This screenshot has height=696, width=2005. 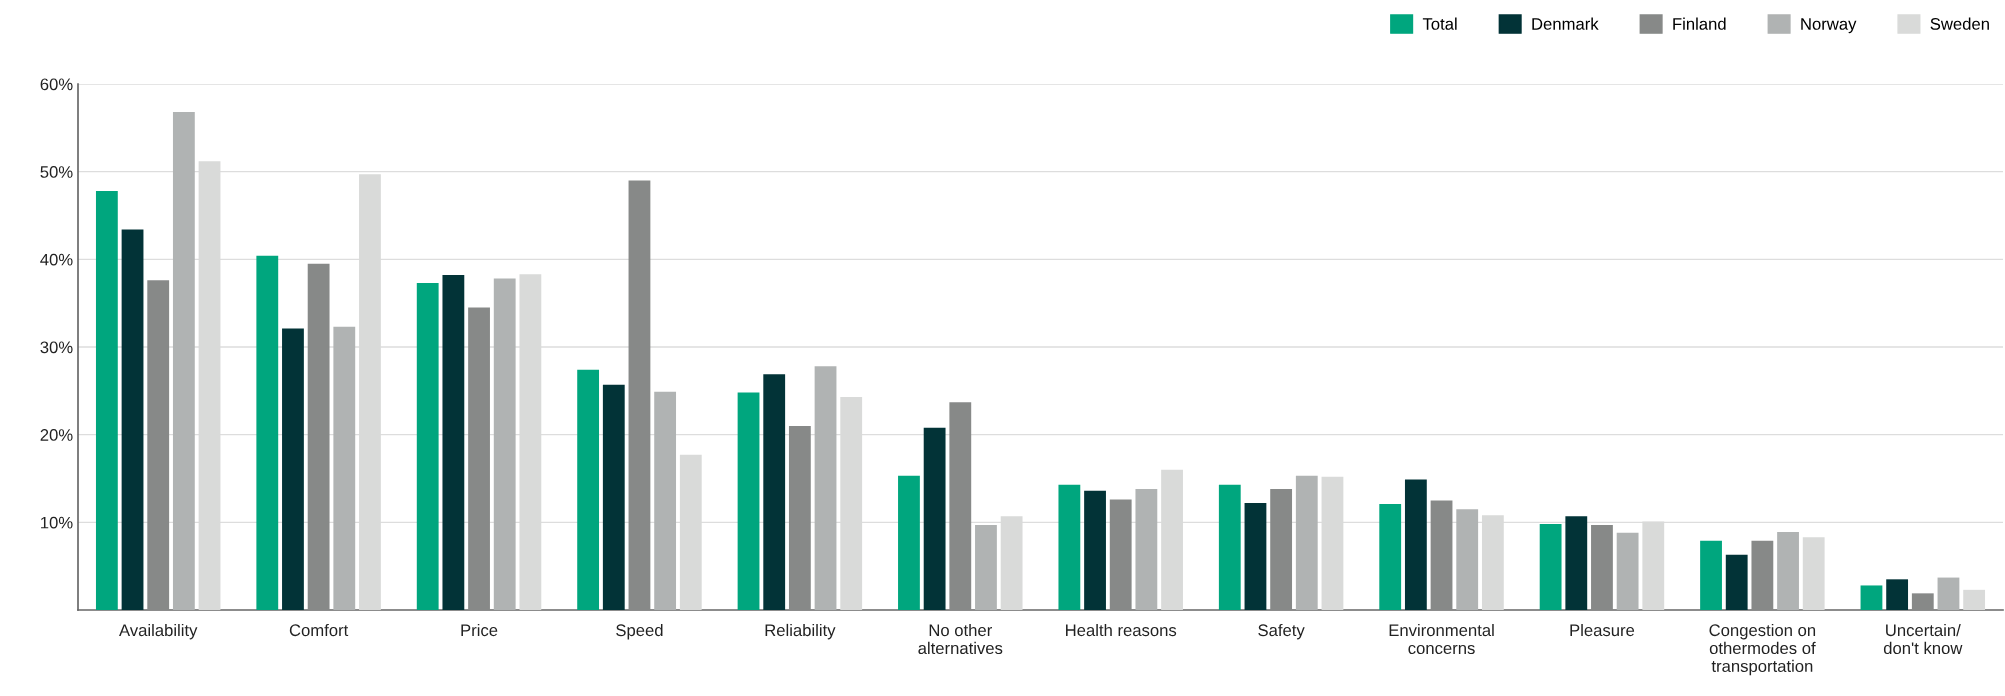 What do you see at coordinates (1439, 23) in the screenshot?
I see `legend-label: Total` at bounding box center [1439, 23].